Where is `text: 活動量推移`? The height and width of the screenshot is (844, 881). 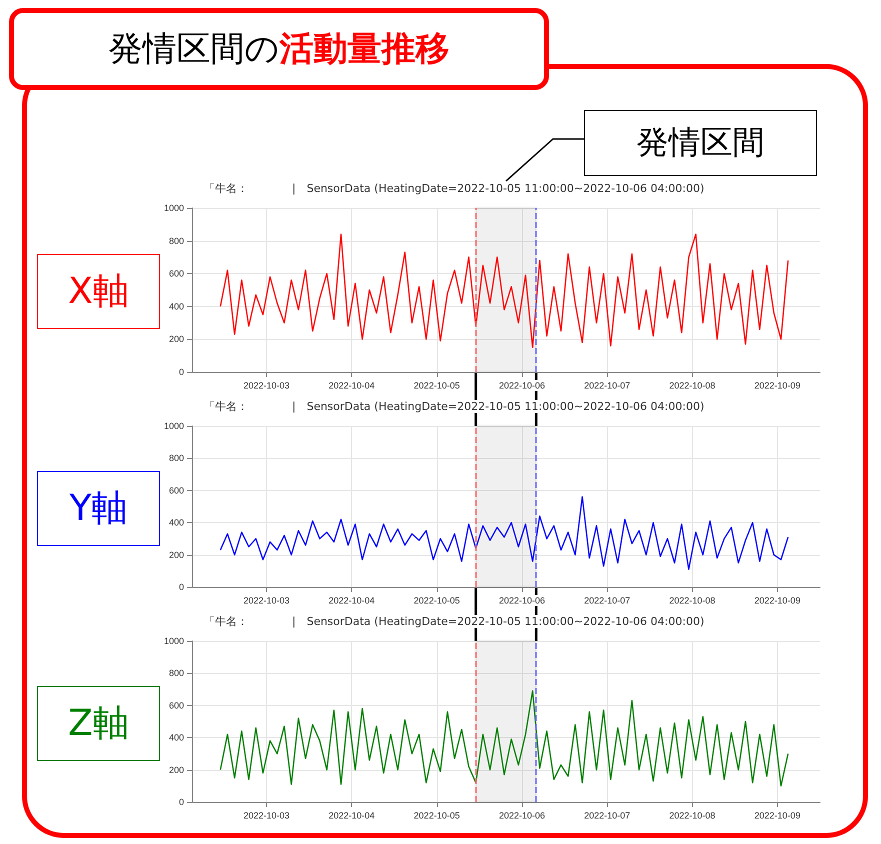
text: 活動量推移 is located at coordinates (365, 49).